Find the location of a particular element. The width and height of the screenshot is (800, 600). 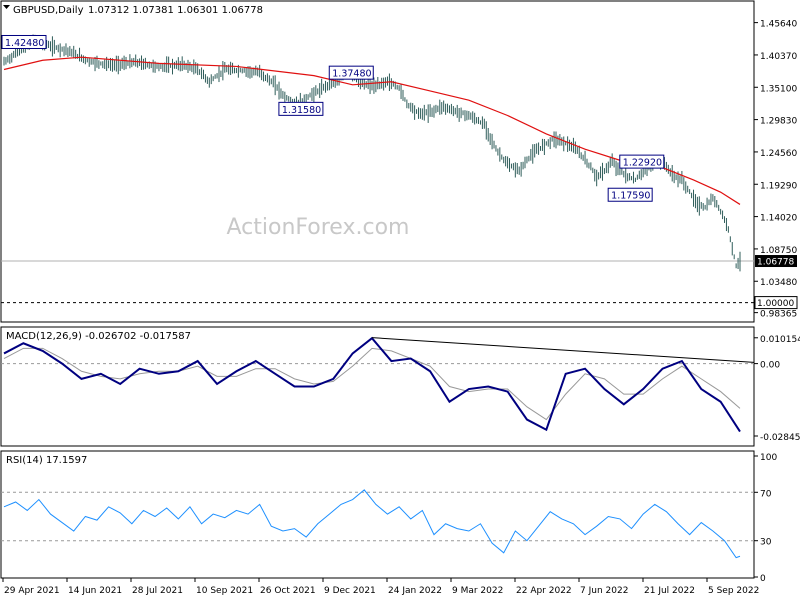

price-tick-label: 1.14020 is located at coordinates (778, 219).